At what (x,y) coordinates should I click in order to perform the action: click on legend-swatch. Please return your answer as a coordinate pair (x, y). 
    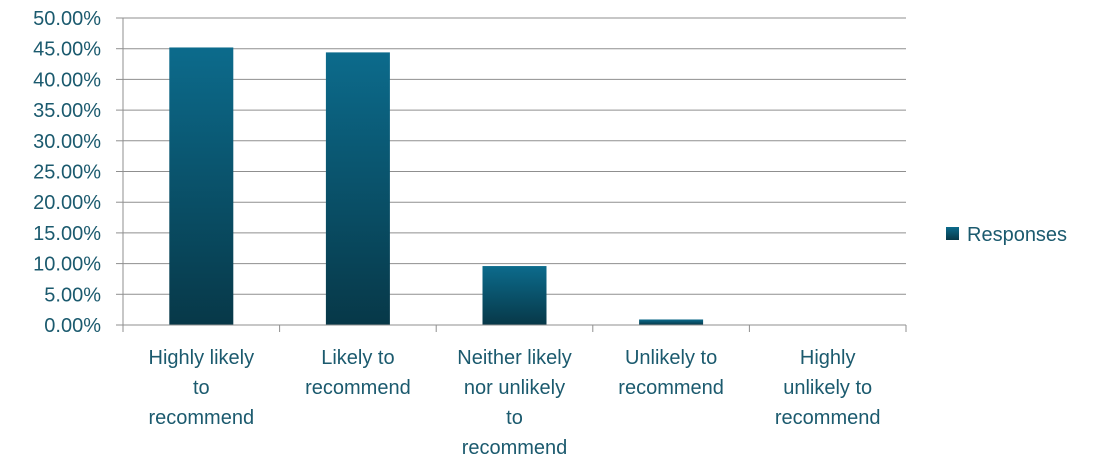
    Looking at the image, I should click on (952, 233).